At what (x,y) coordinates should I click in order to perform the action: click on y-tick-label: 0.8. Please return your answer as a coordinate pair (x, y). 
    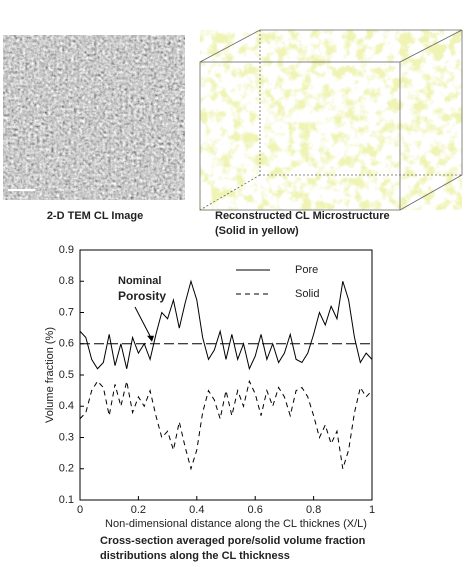
    Looking at the image, I should click on (66, 281).